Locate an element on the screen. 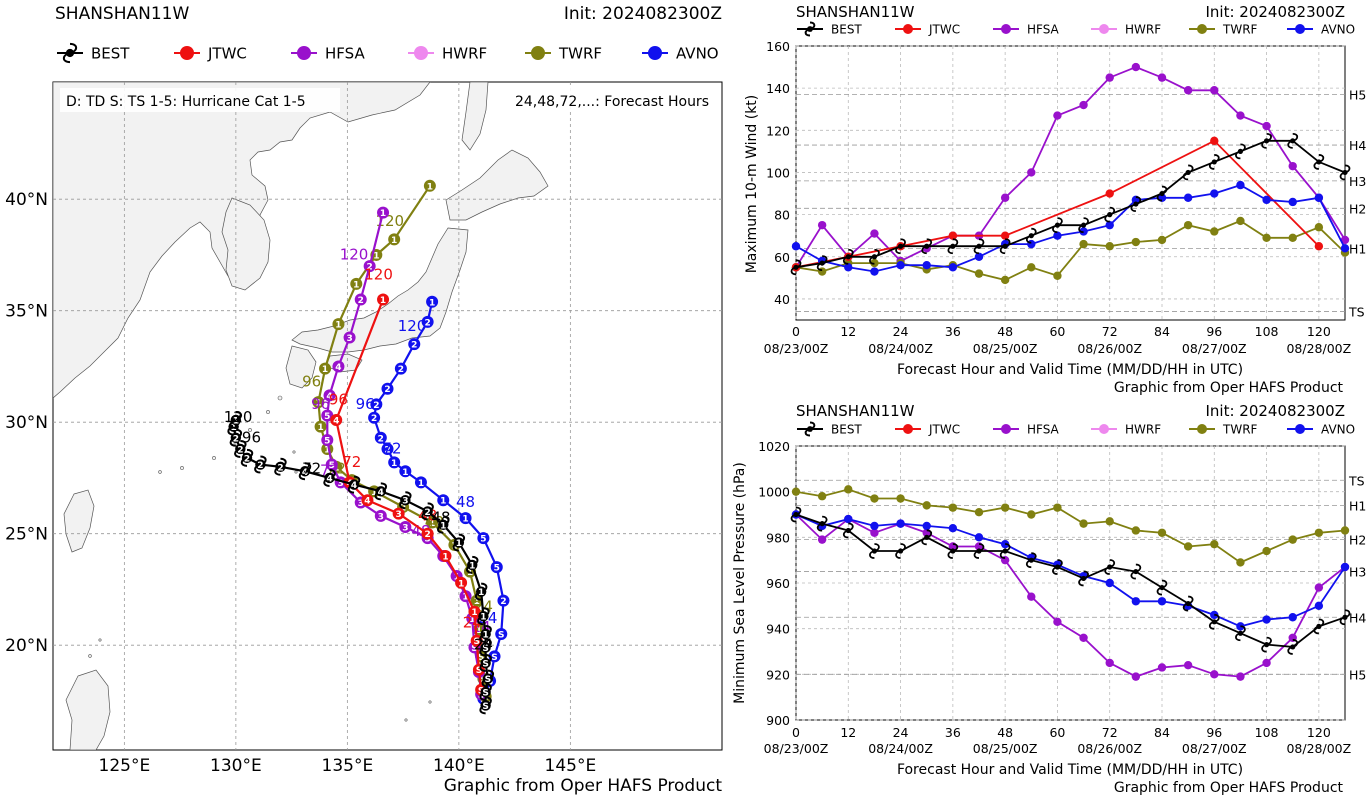 The image size is (1372, 800). map-legend-marker-hfsa is located at coordinates (304, 53).